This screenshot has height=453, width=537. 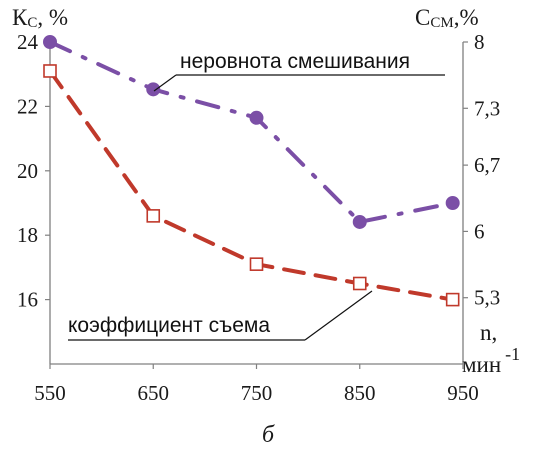 What do you see at coordinates (295, 61) in the screenshot?
I see `annotation-unevenness-label: неровнота смешивания` at bounding box center [295, 61].